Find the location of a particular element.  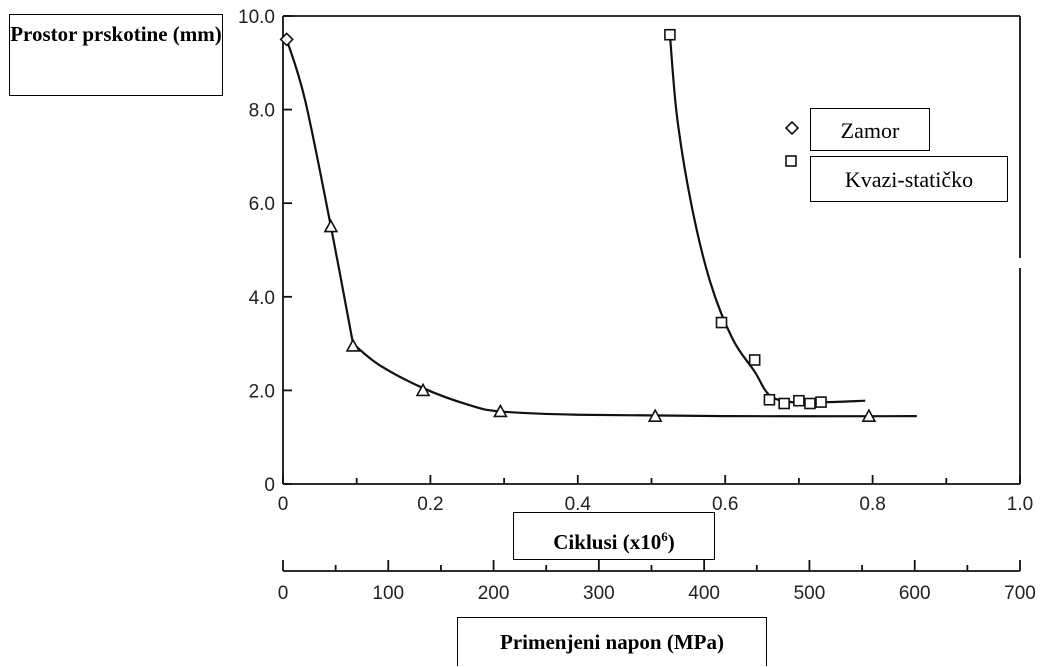

secondary-x-tick-label: 500 is located at coordinates (810, 593).